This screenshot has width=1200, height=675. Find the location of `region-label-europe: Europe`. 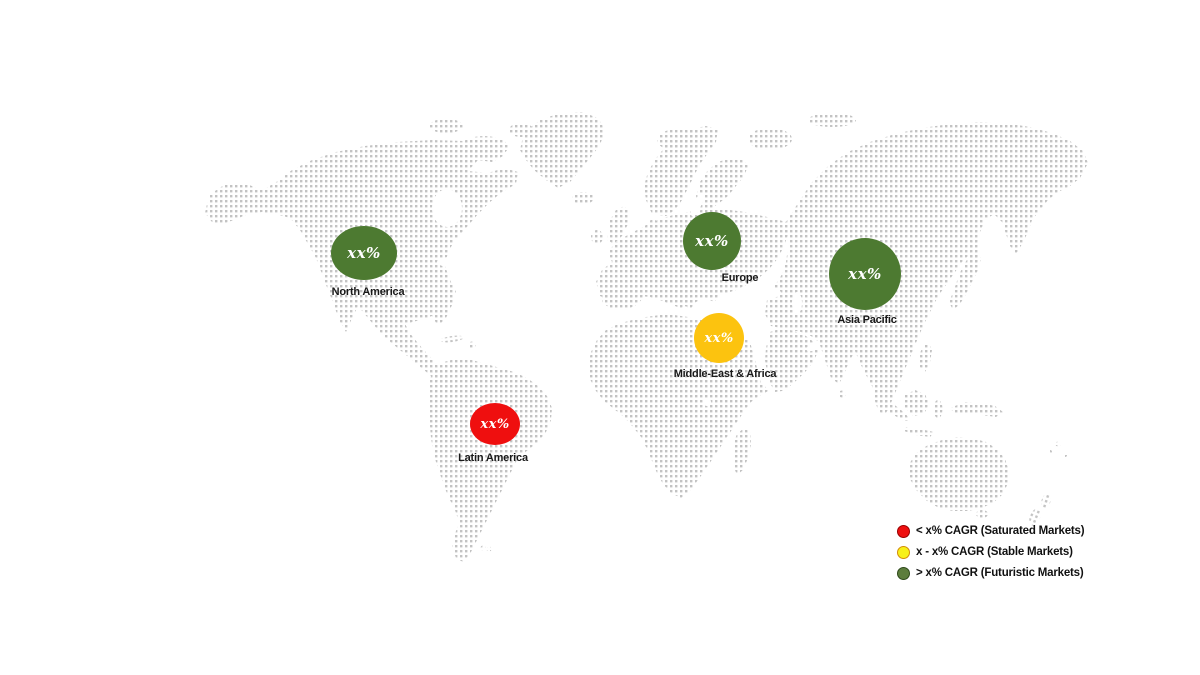

region-label-europe: Europe is located at coordinates (740, 278).